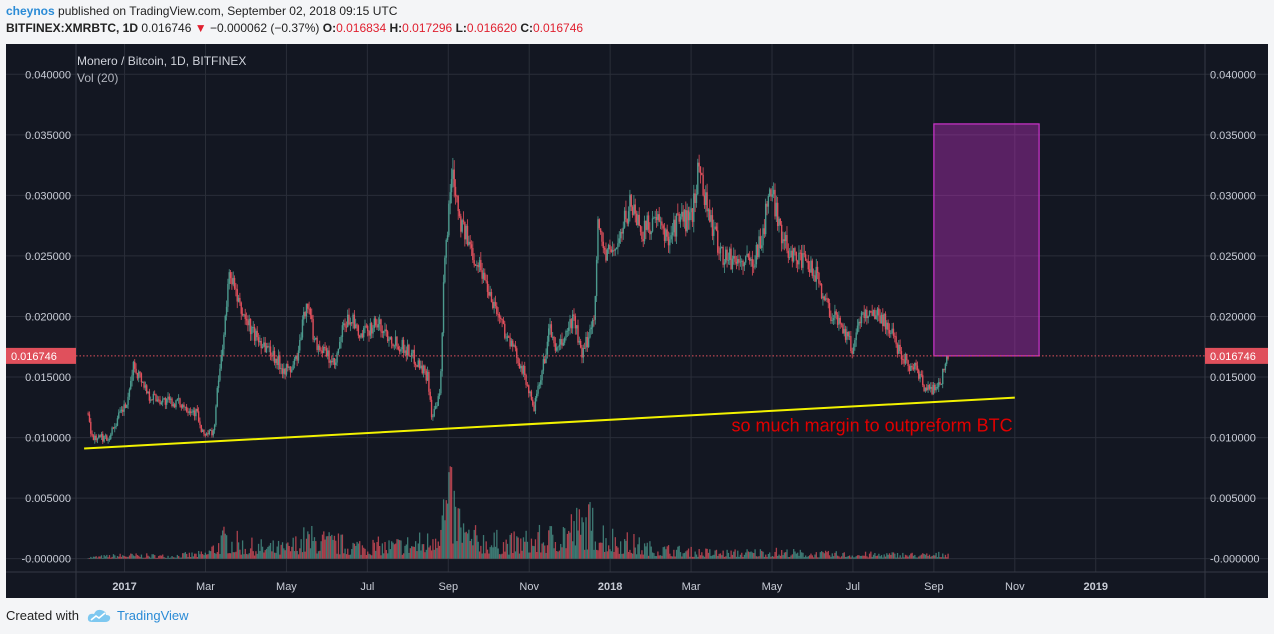 The height and width of the screenshot is (634, 1274). I want to click on y-tick-label-right: 0.040000, so click(1233, 75).